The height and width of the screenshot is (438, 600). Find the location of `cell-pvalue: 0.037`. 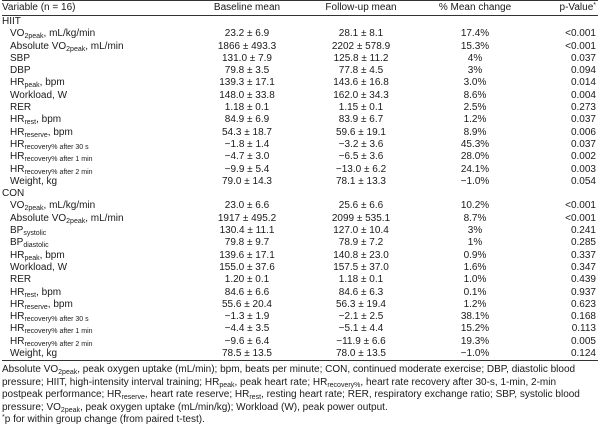

cell-pvalue: 0.037 is located at coordinates (583, 58).